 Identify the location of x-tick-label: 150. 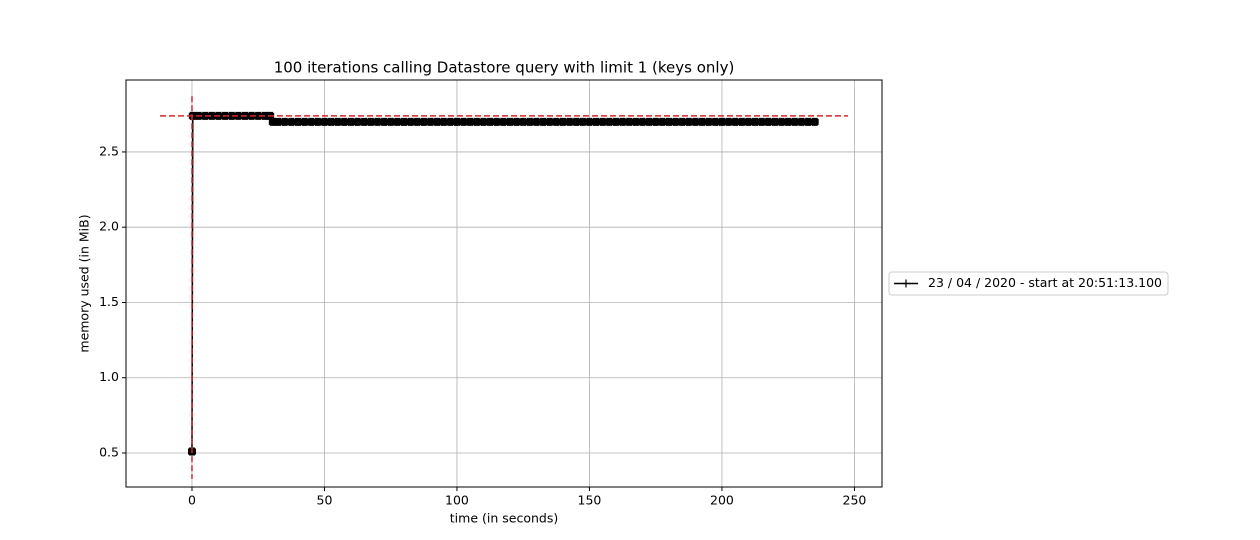
(590, 500).